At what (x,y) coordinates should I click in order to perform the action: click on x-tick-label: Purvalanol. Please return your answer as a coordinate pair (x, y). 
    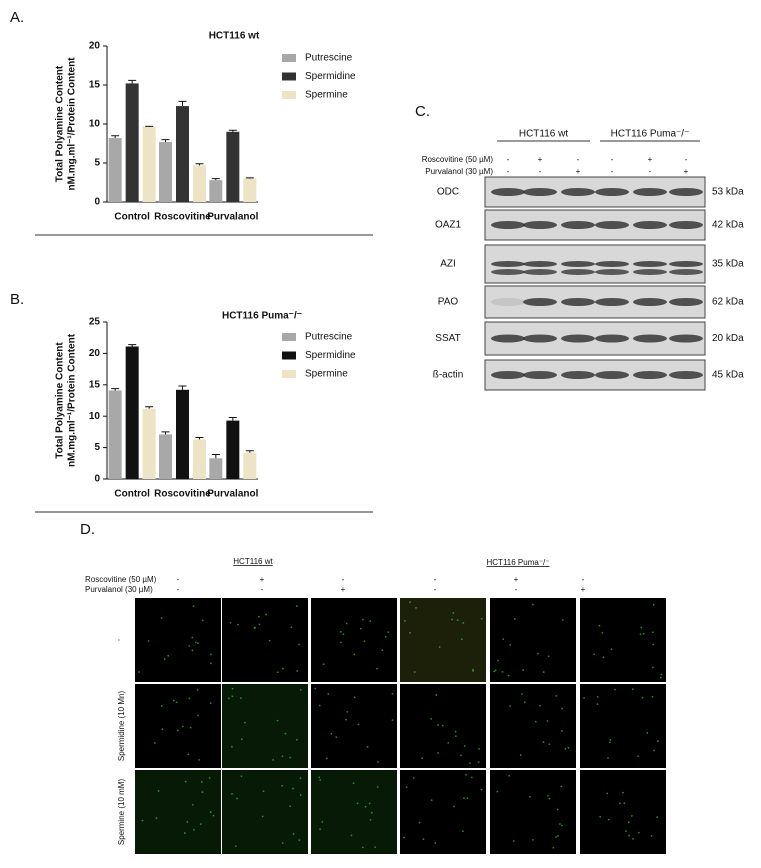
    Looking at the image, I should click on (232, 217).